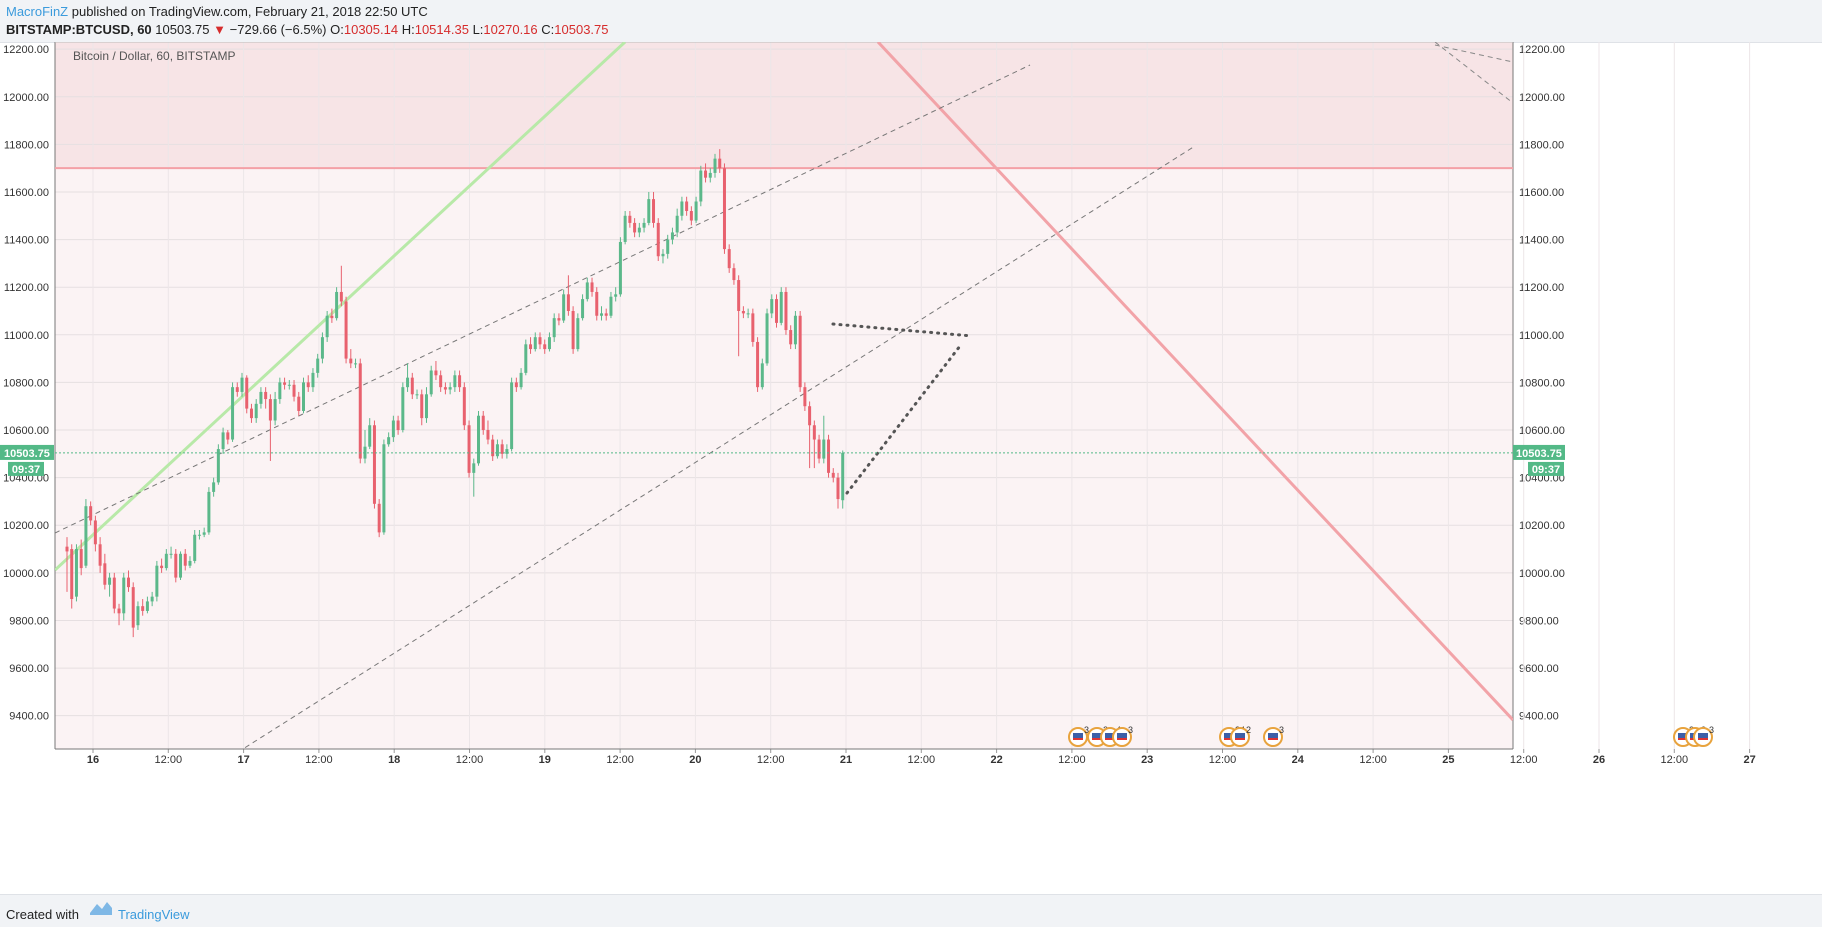  I want to click on tradingview-link: TradingView, so click(154, 914).